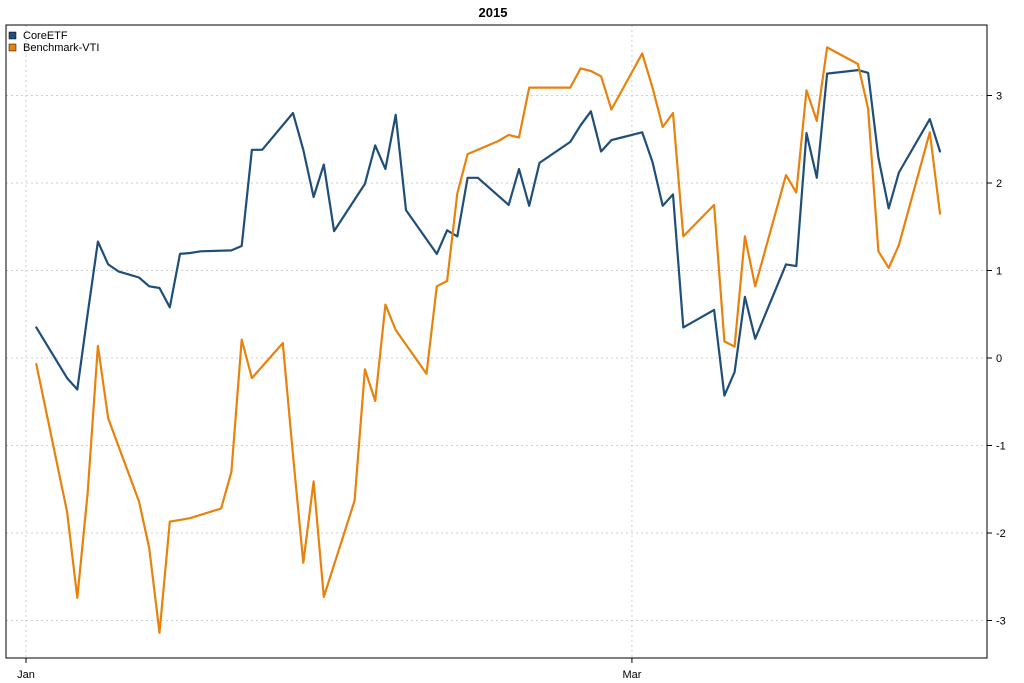 The image size is (1024, 683). I want to click on legend-swatch-coreetf, so click(12, 35).